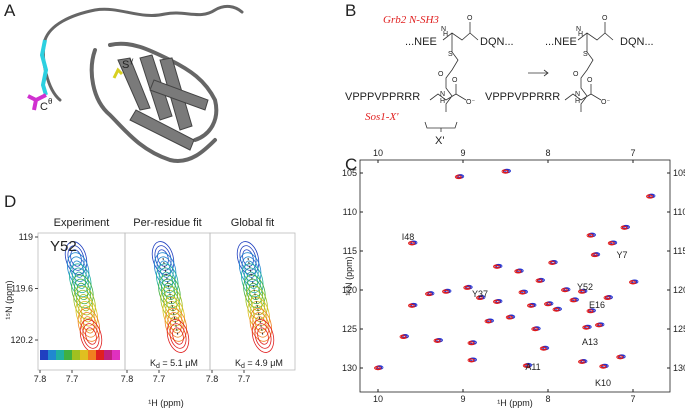 This screenshot has height=413, width=685. I want to click on kd-sub: d, so click(243, 366).